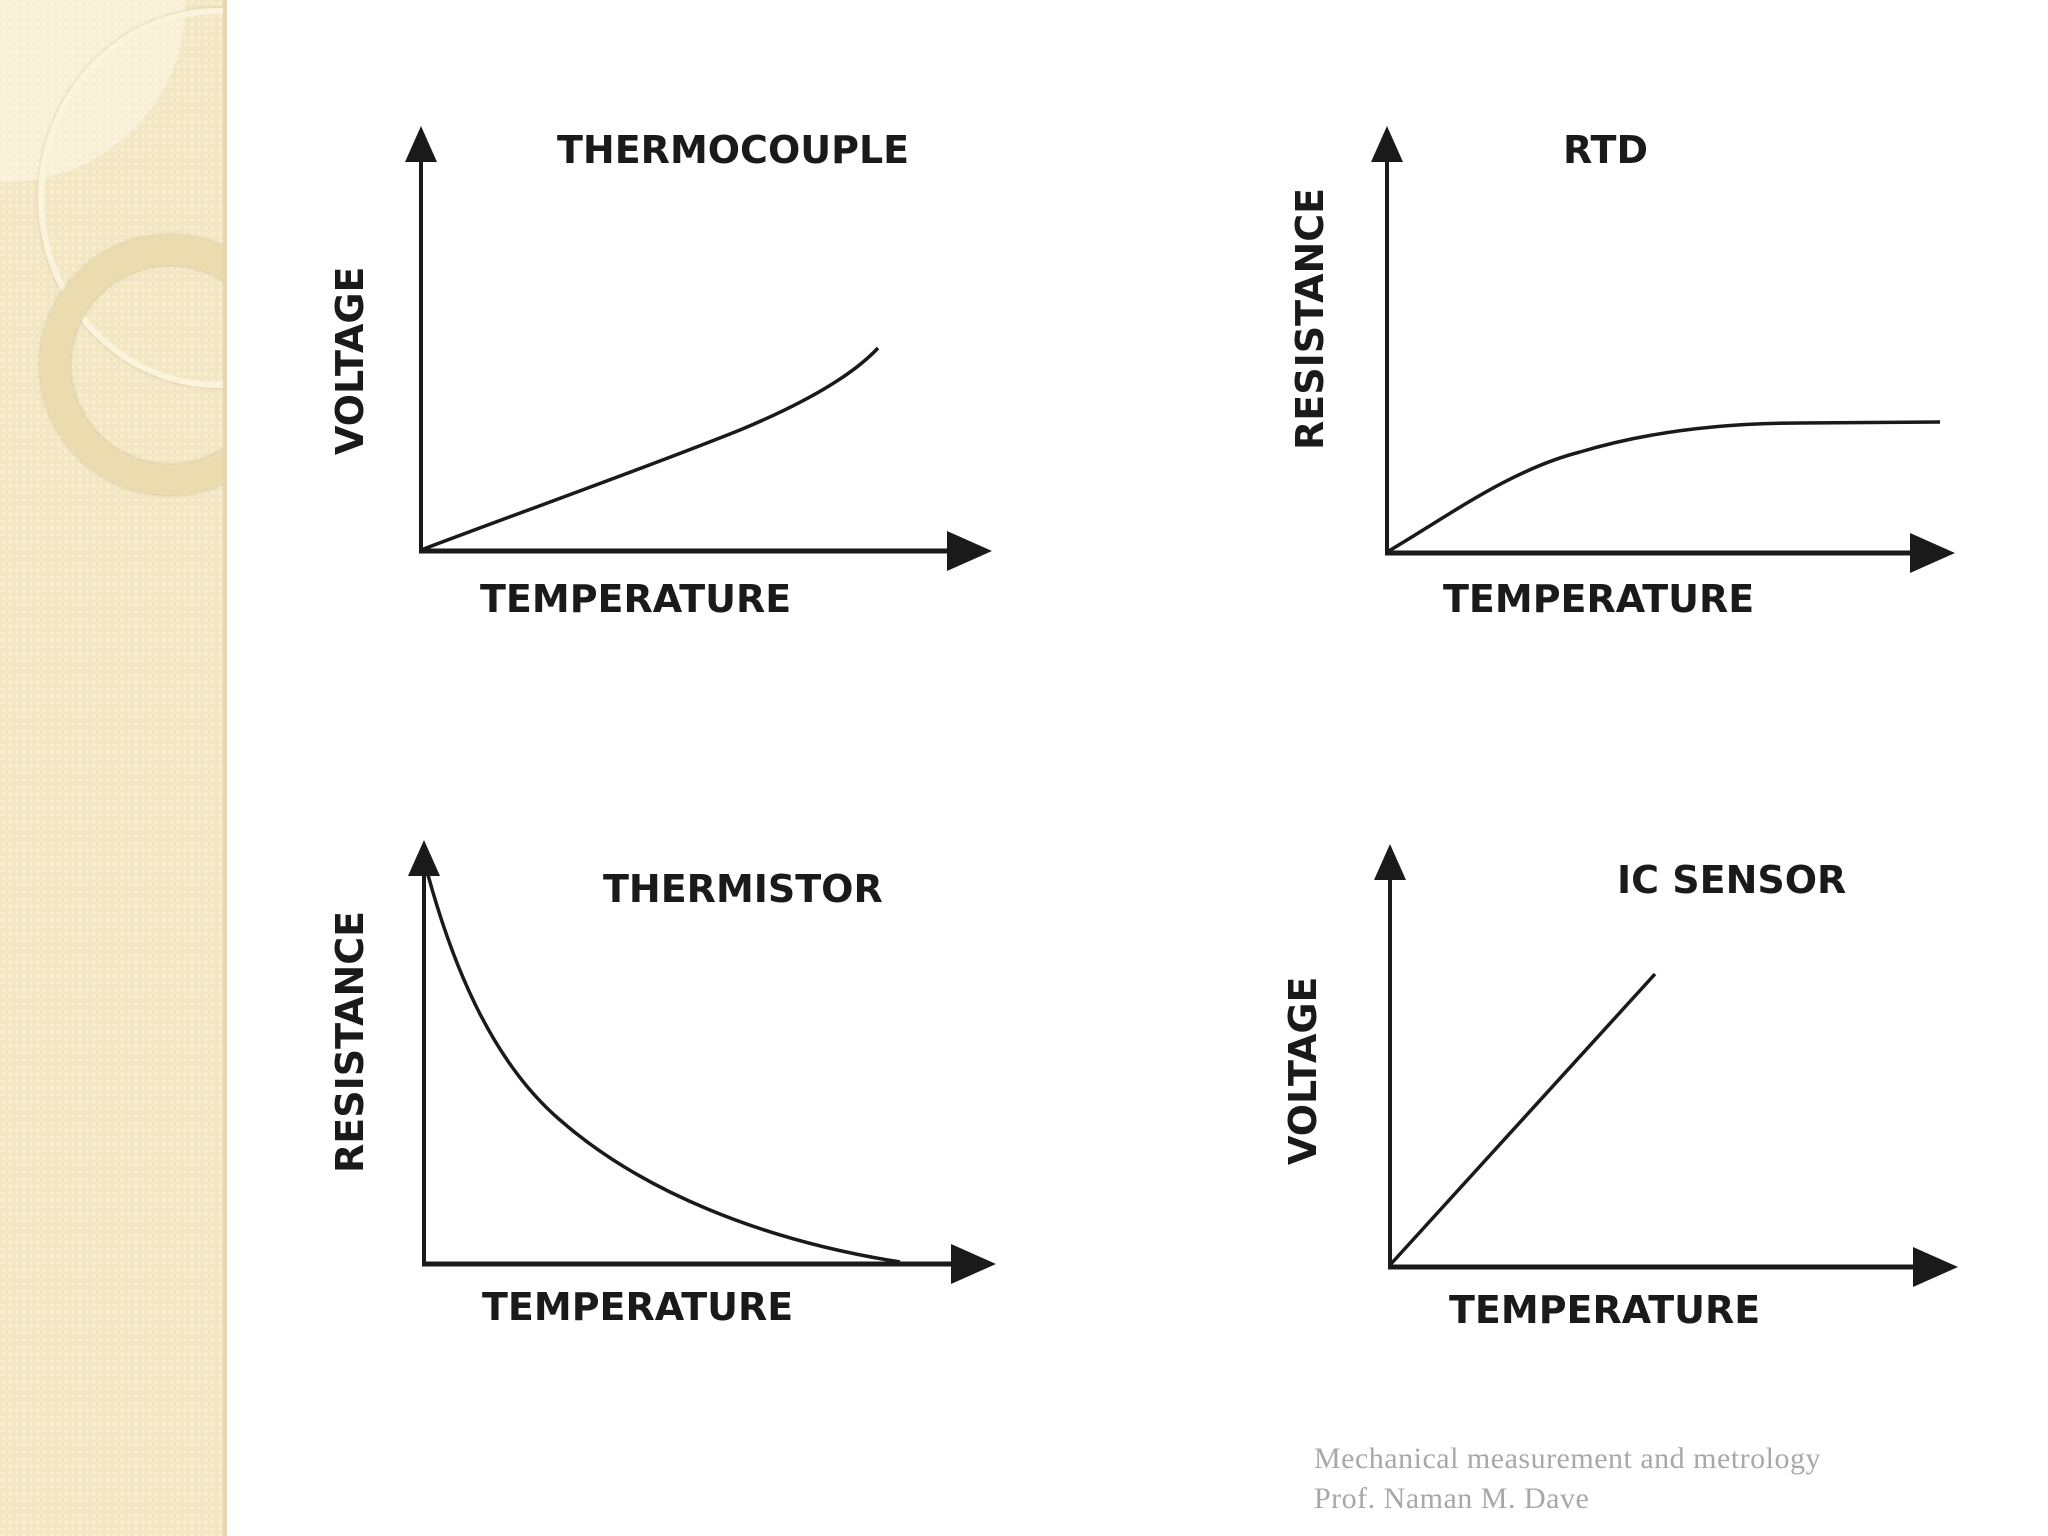  I want to click on chart-title: IC SENSOR, so click(1731, 880).